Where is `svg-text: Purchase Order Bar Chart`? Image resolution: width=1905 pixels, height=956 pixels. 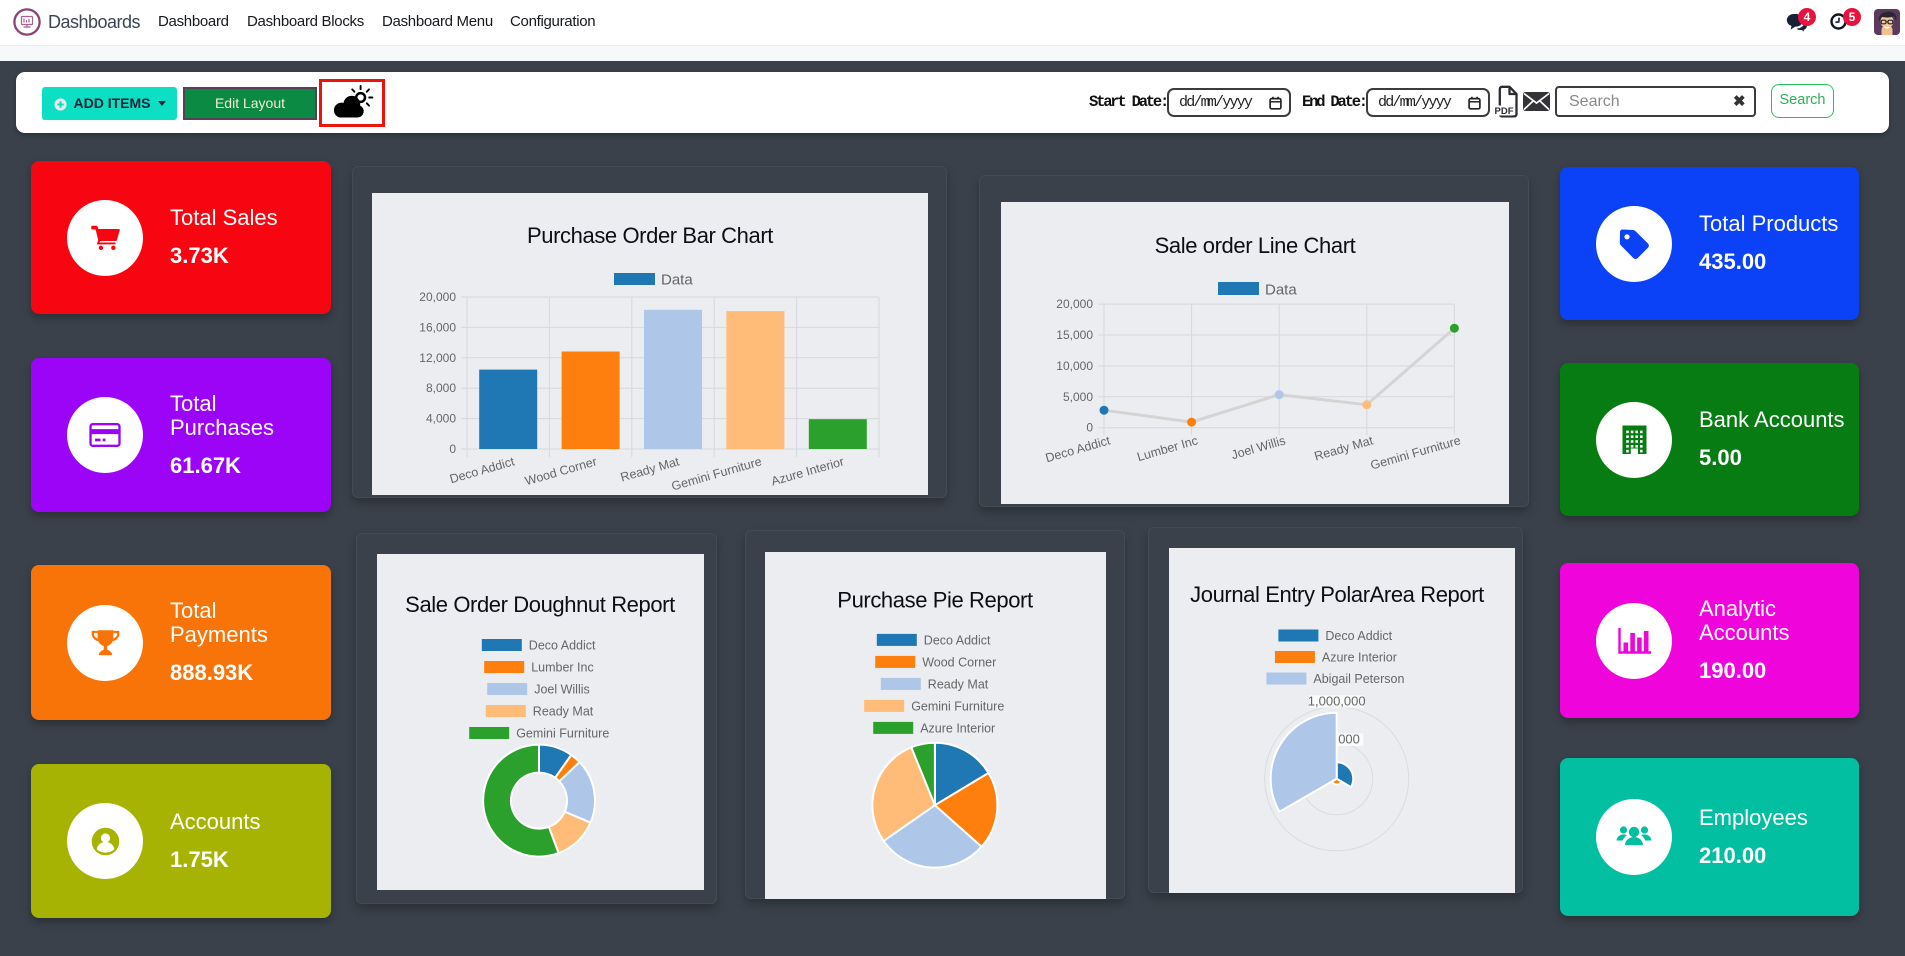
svg-text: Purchase Order Bar Chart is located at coordinates (650, 235).